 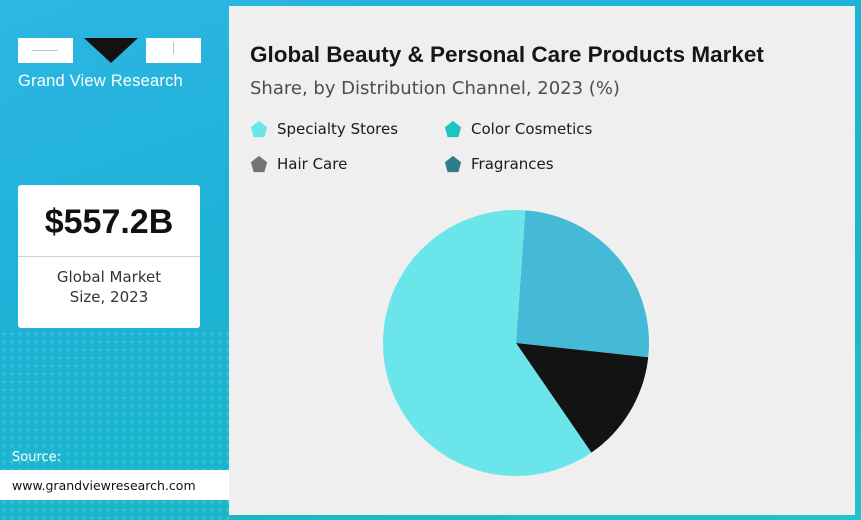 What do you see at coordinates (109, 277) in the screenshot?
I see `market-size-label-line1: Global Market` at bounding box center [109, 277].